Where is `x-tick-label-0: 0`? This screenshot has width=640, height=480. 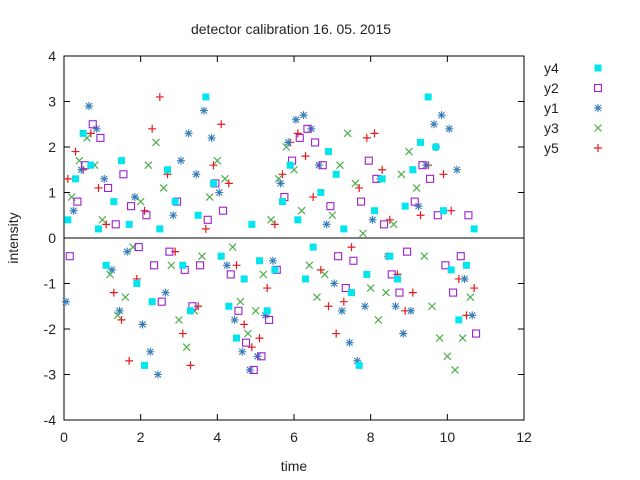 x-tick-label-0: 0 is located at coordinates (64, 437).